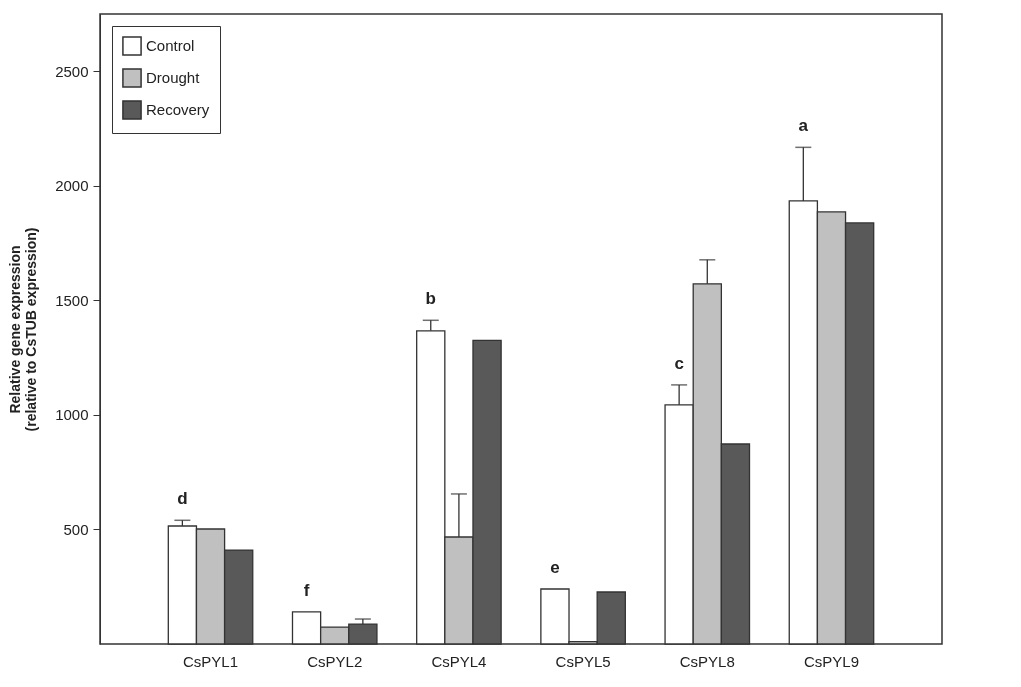  Describe the element at coordinates (831, 661) in the screenshot. I see `x-tick-label: CsPYL9` at that location.